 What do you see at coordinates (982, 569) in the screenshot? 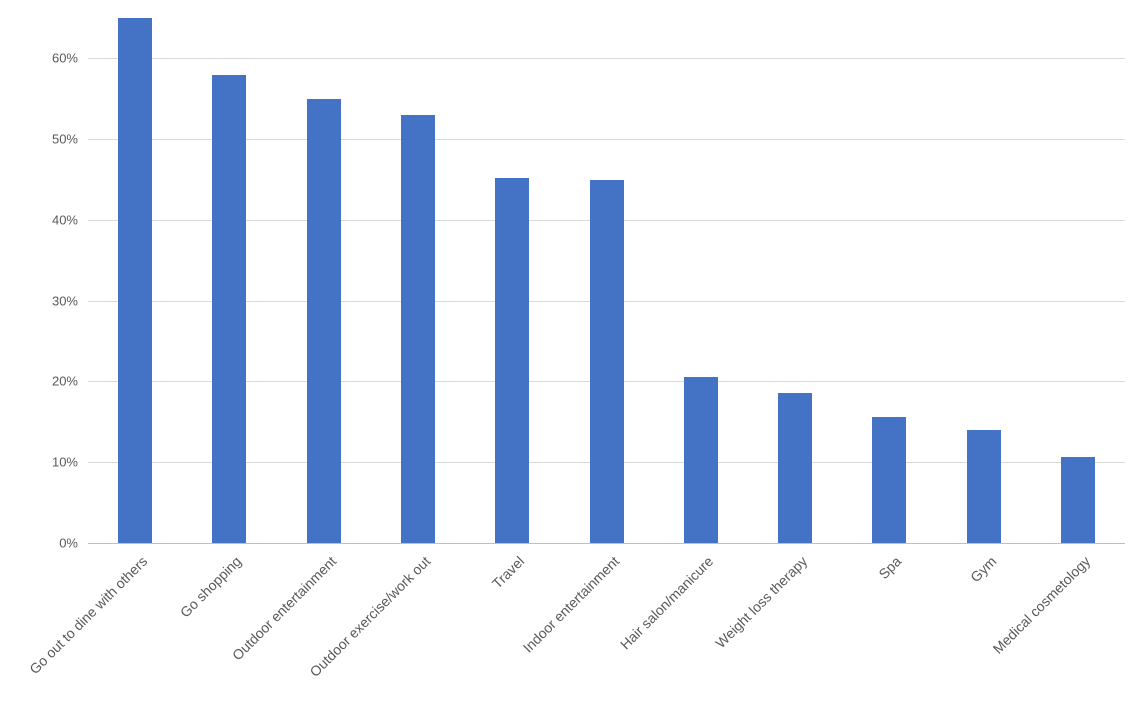
I see `x-category-label: Gym` at bounding box center [982, 569].